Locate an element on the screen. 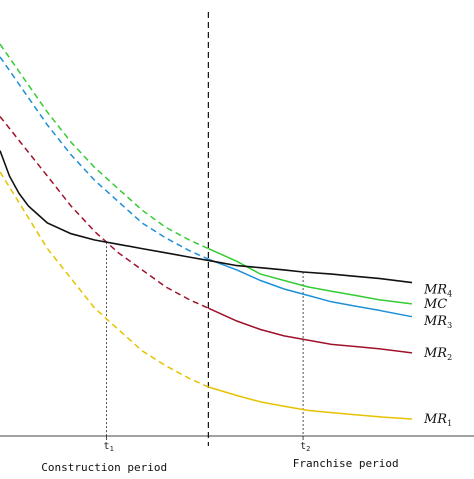 Image resolution: width=474 pixels, height=479 pixels. period-label-franchise: Franchise period is located at coordinates (346, 463).